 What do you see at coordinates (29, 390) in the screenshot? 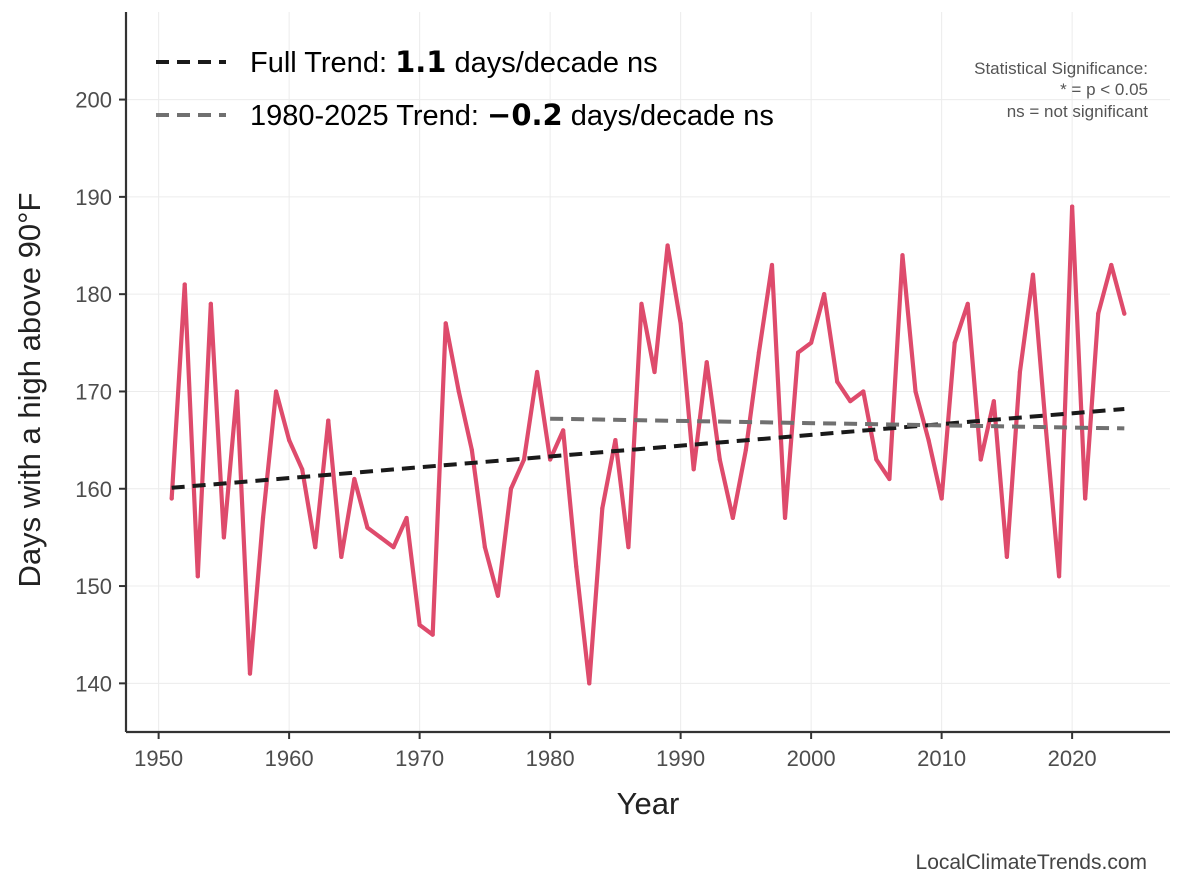
I see `y-axis-title: Days with a high above 90°F` at bounding box center [29, 390].